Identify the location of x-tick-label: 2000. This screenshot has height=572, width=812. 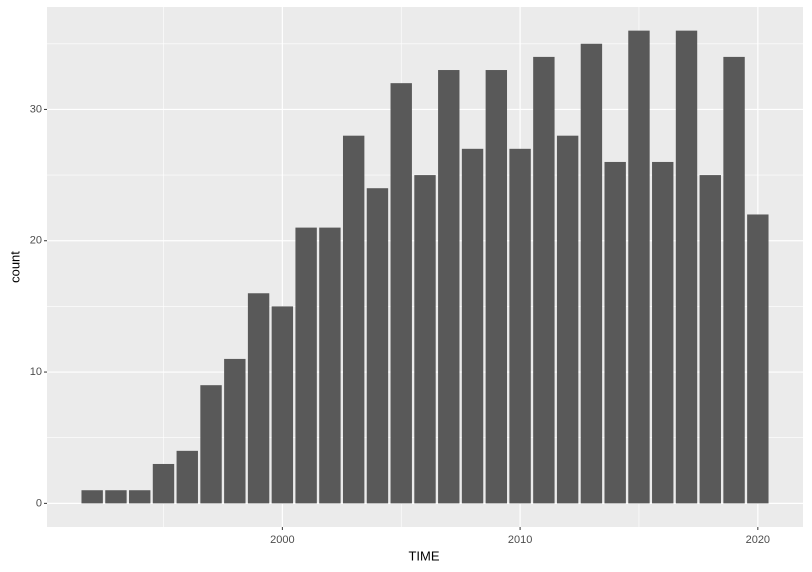
(282, 540).